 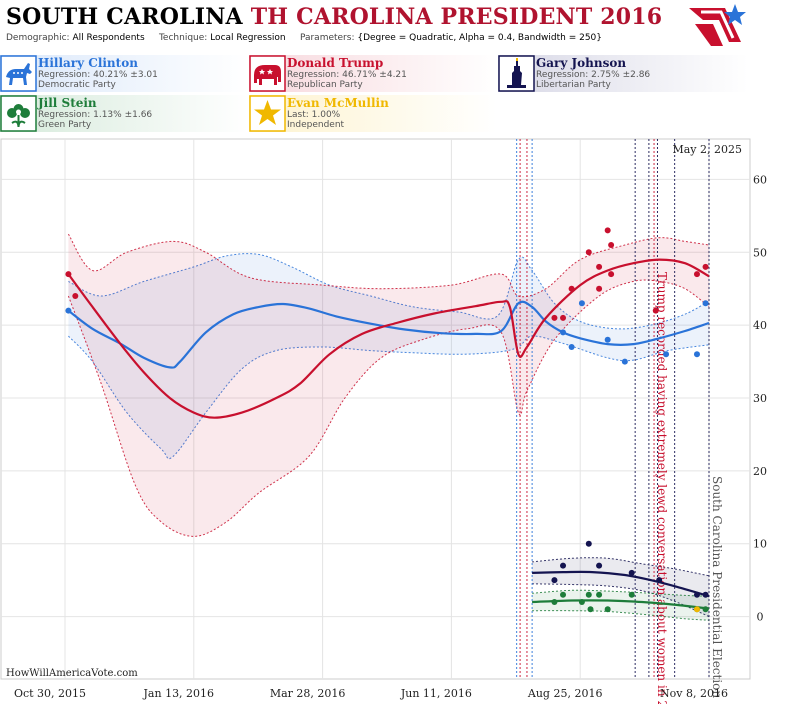 What do you see at coordinates (18, 73) in the screenshot?
I see `donkey-icon` at bounding box center [18, 73].